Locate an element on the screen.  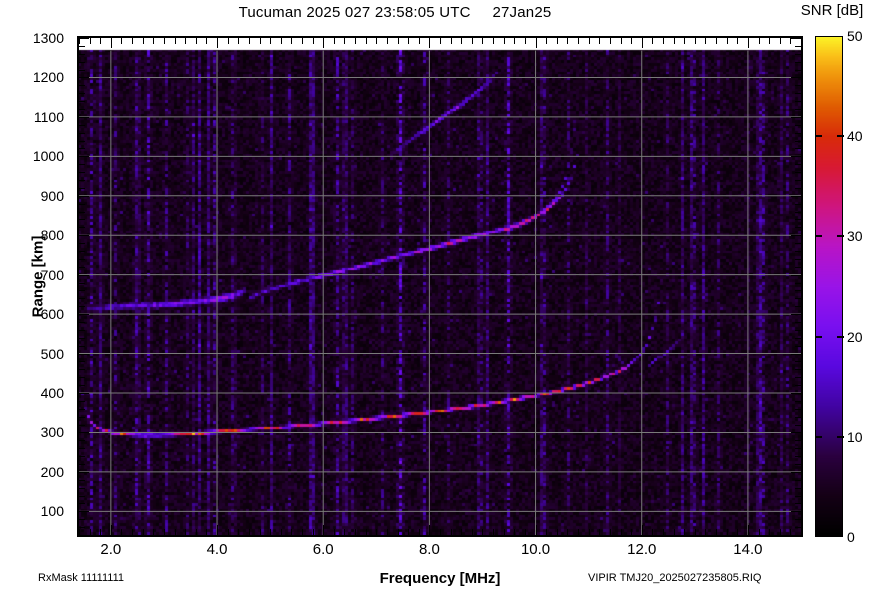
y-tick-label-100: 100 is located at coordinates (52, 511).